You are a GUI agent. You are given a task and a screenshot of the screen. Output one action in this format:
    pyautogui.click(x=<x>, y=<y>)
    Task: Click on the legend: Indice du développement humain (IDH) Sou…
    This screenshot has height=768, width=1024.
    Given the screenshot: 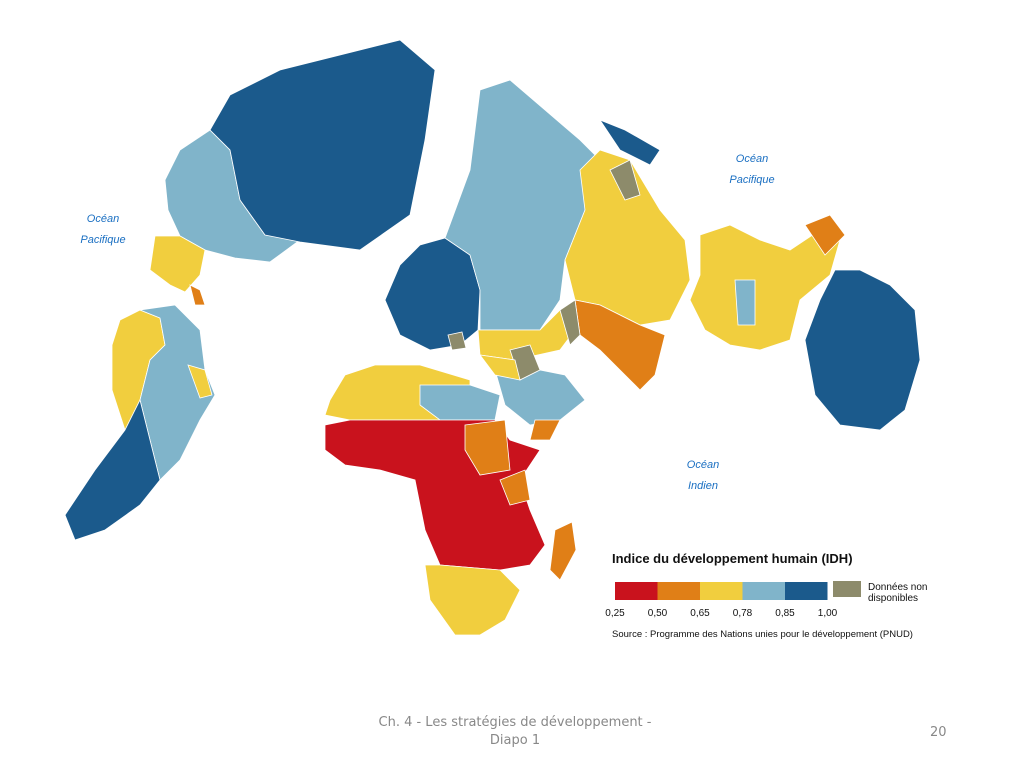 What is the action you would take?
    pyautogui.click(x=766, y=595)
    